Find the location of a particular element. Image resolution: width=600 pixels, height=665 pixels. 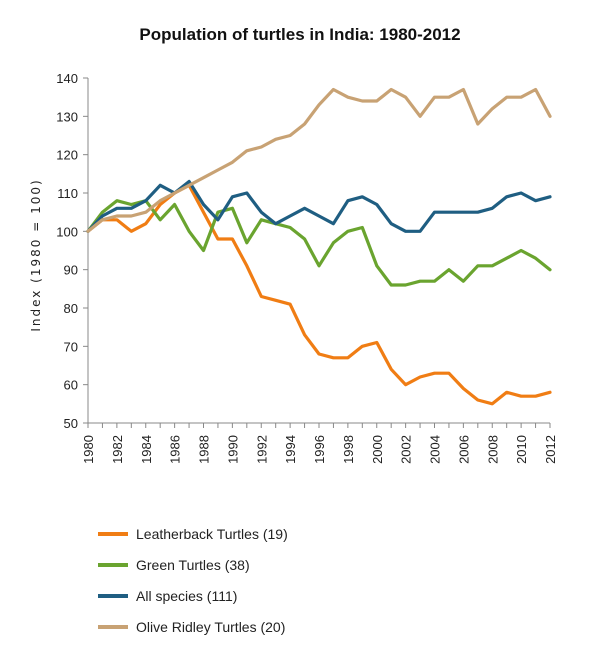

x-tick-label: 2002 is located at coordinates (406, 449).